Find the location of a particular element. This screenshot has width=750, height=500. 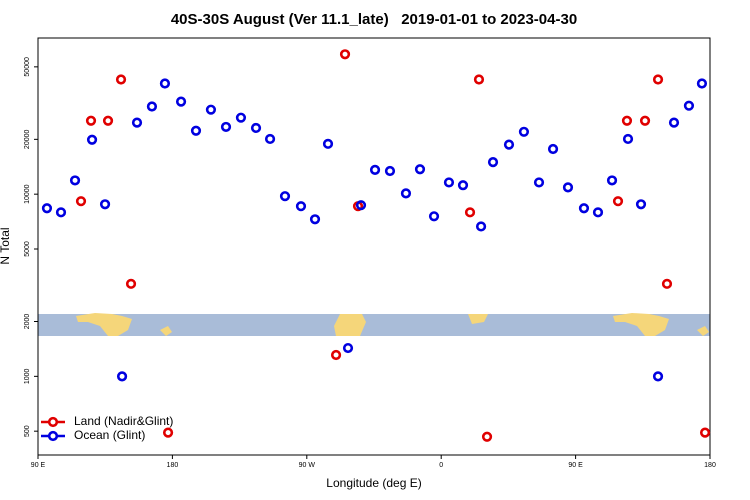

x-tick-label: 90 W is located at coordinates (307, 465).